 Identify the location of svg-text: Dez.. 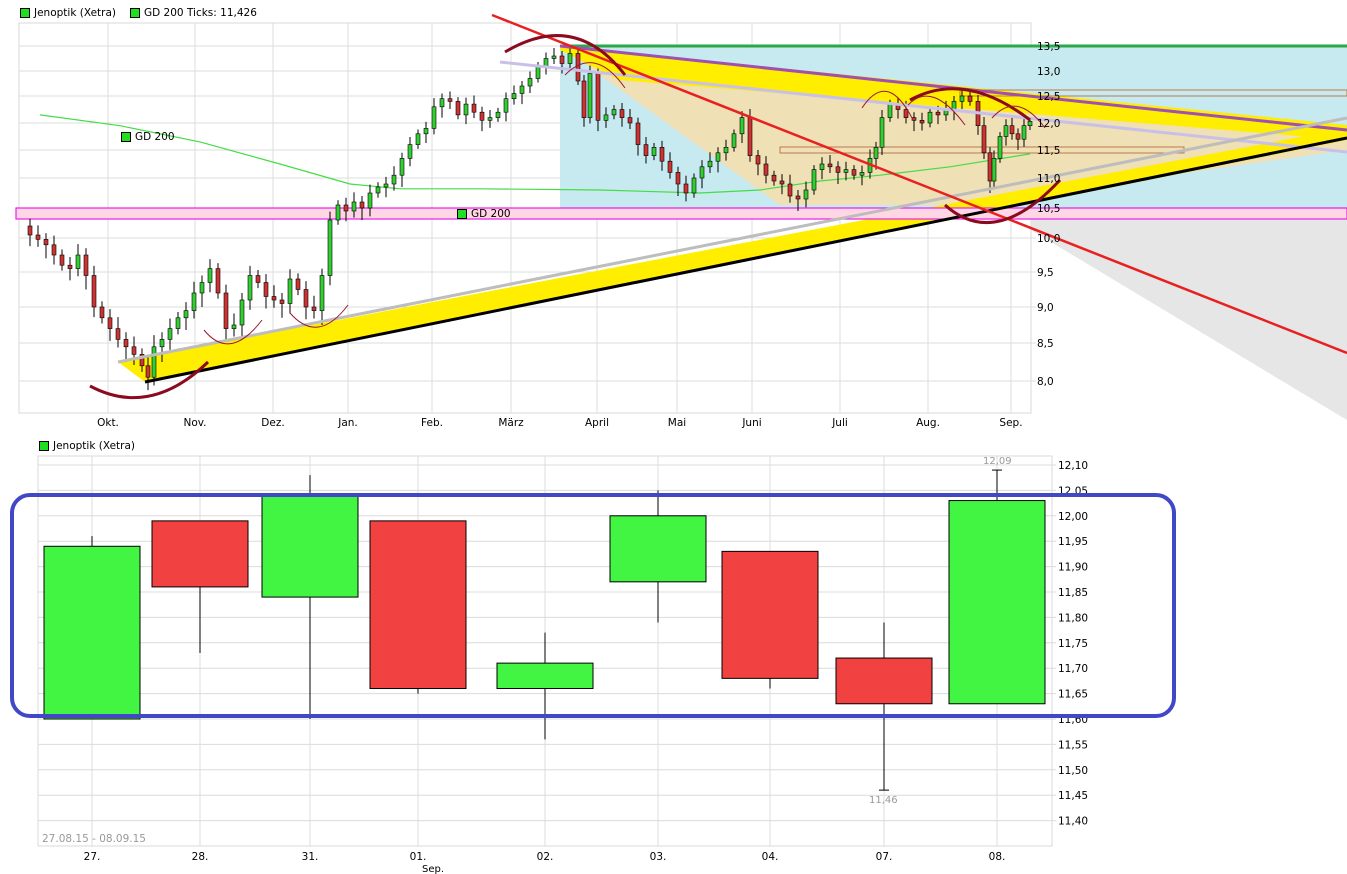
(272, 423).